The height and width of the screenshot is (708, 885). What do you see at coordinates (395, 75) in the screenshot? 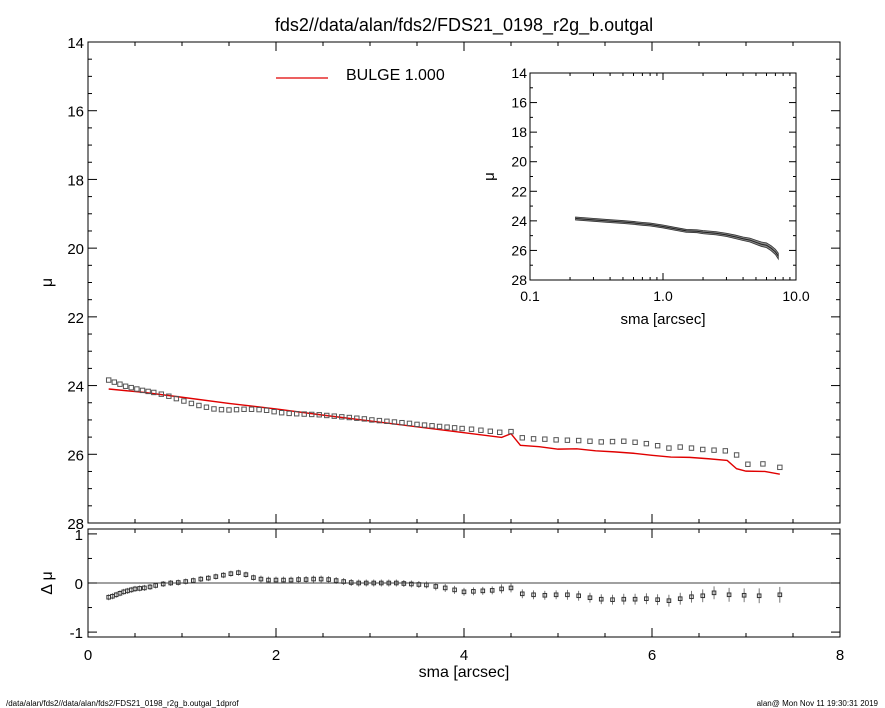
I see `legend-label: BULGE 1.000` at bounding box center [395, 75].